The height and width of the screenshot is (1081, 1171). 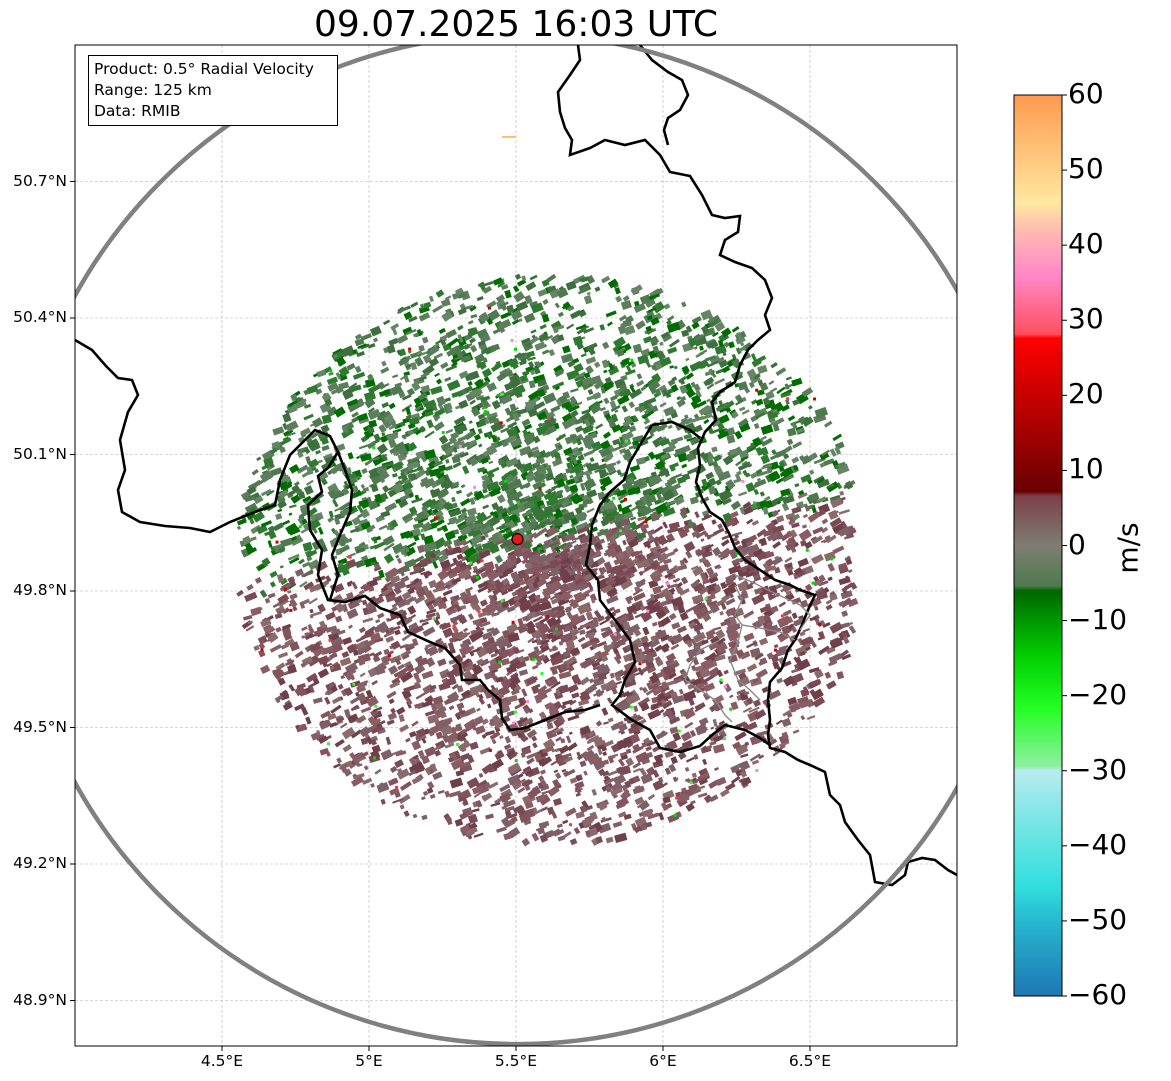 I want to click on colorbar-tick-label: 10, so click(x=1086, y=469).